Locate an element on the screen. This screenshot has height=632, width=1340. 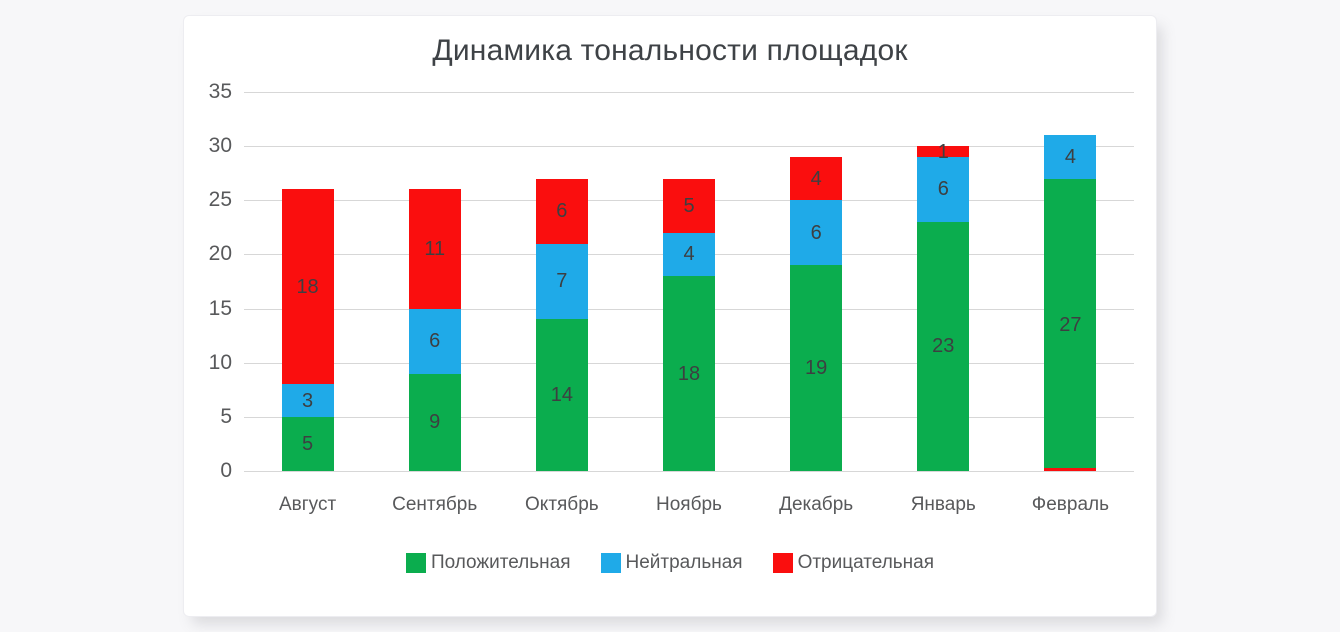
y-axis-tick-label: 0 is located at coordinates (226, 470).